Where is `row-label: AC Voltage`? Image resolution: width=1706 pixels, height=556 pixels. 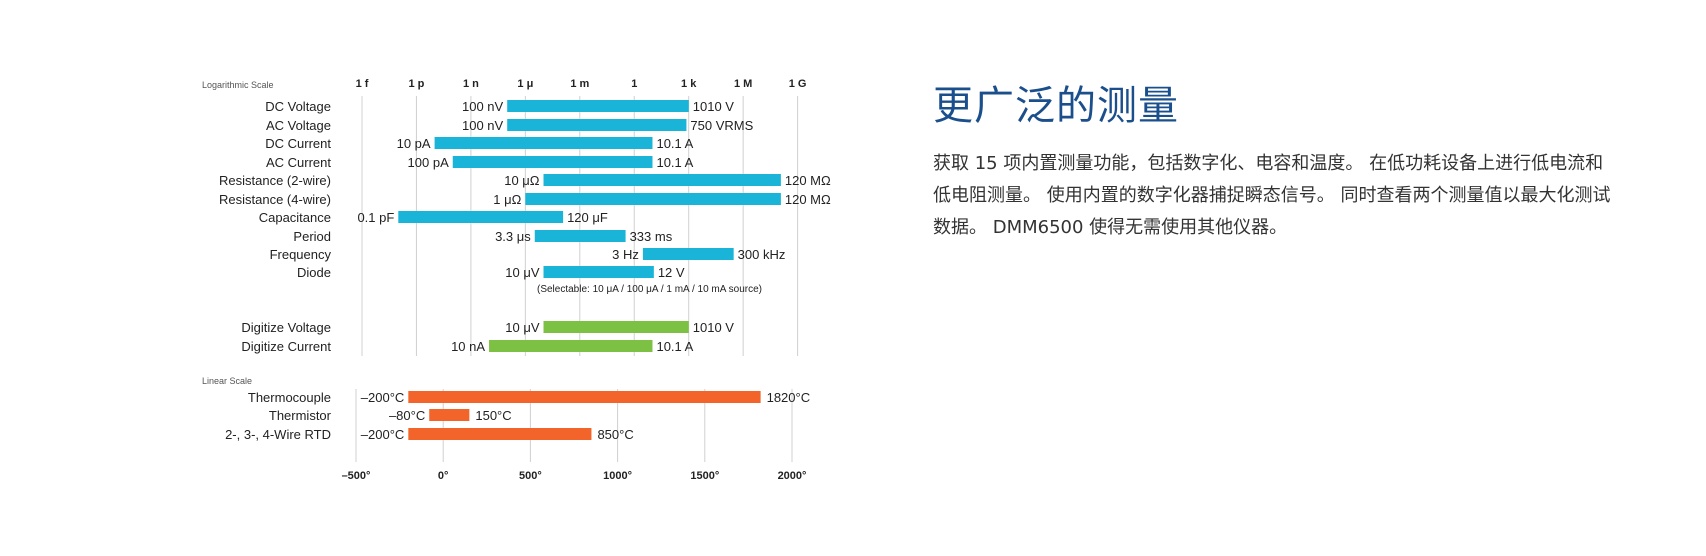 row-label: AC Voltage is located at coordinates (298, 125).